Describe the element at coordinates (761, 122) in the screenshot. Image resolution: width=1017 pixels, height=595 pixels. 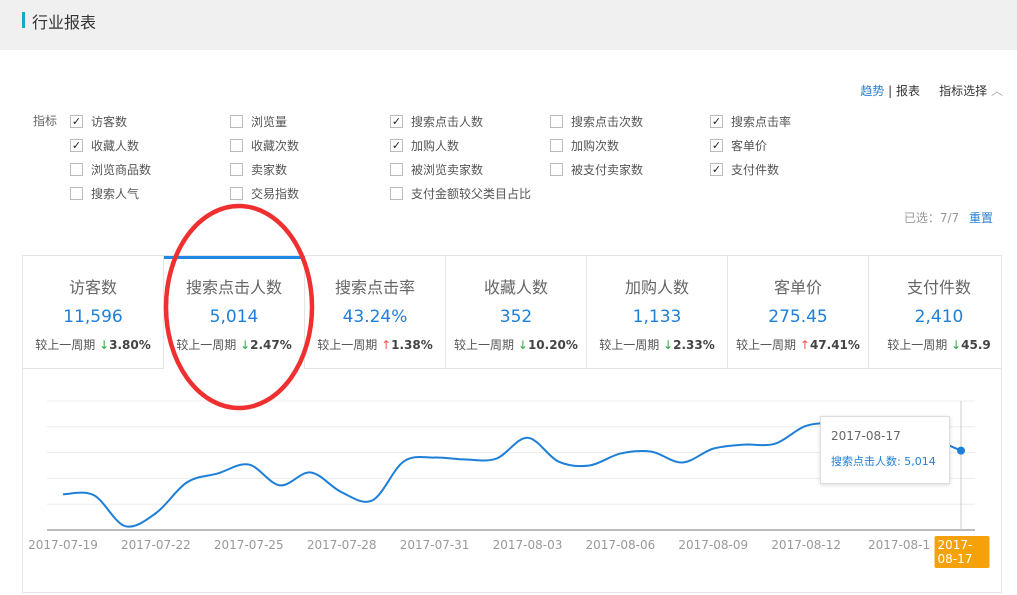
I see `option-label: 搜索点击率` at that location.